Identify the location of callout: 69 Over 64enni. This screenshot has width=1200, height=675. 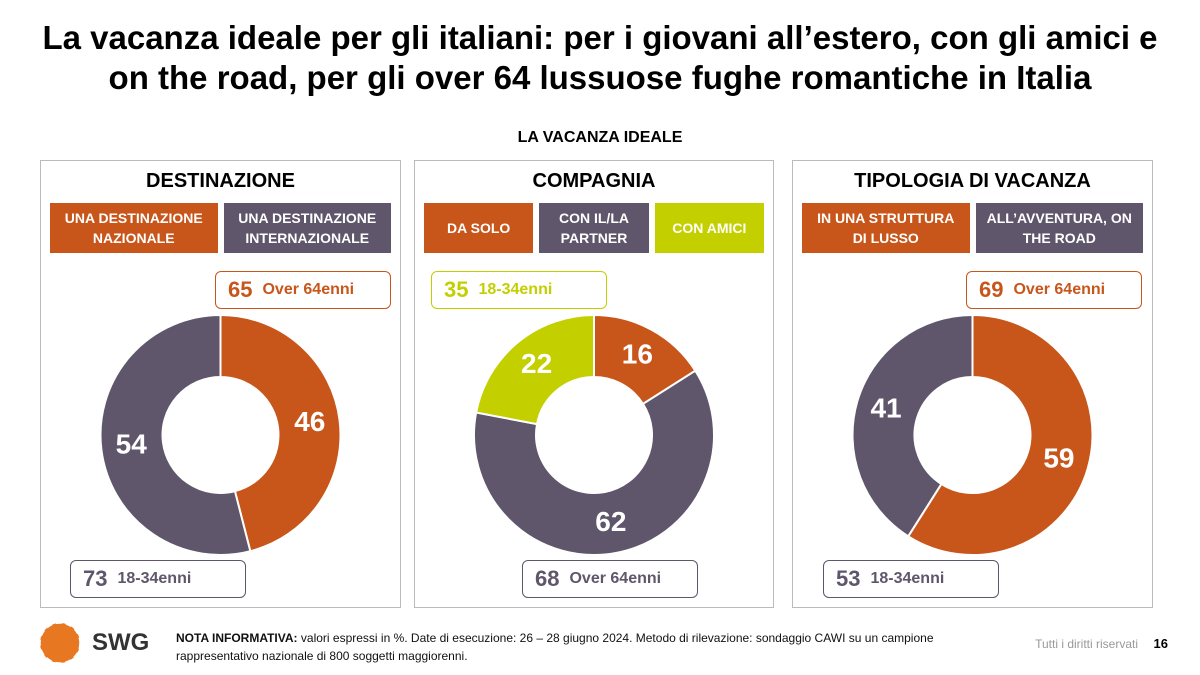
(1054, 290).